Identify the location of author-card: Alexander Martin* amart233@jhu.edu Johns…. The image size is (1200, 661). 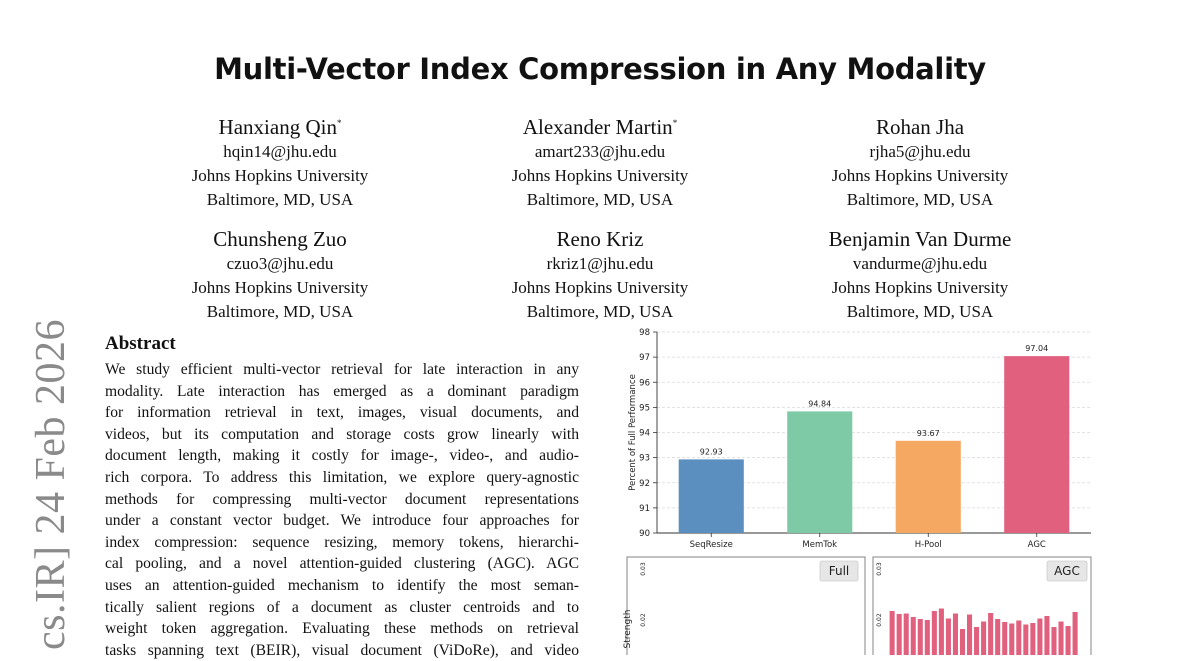
(600, 161).